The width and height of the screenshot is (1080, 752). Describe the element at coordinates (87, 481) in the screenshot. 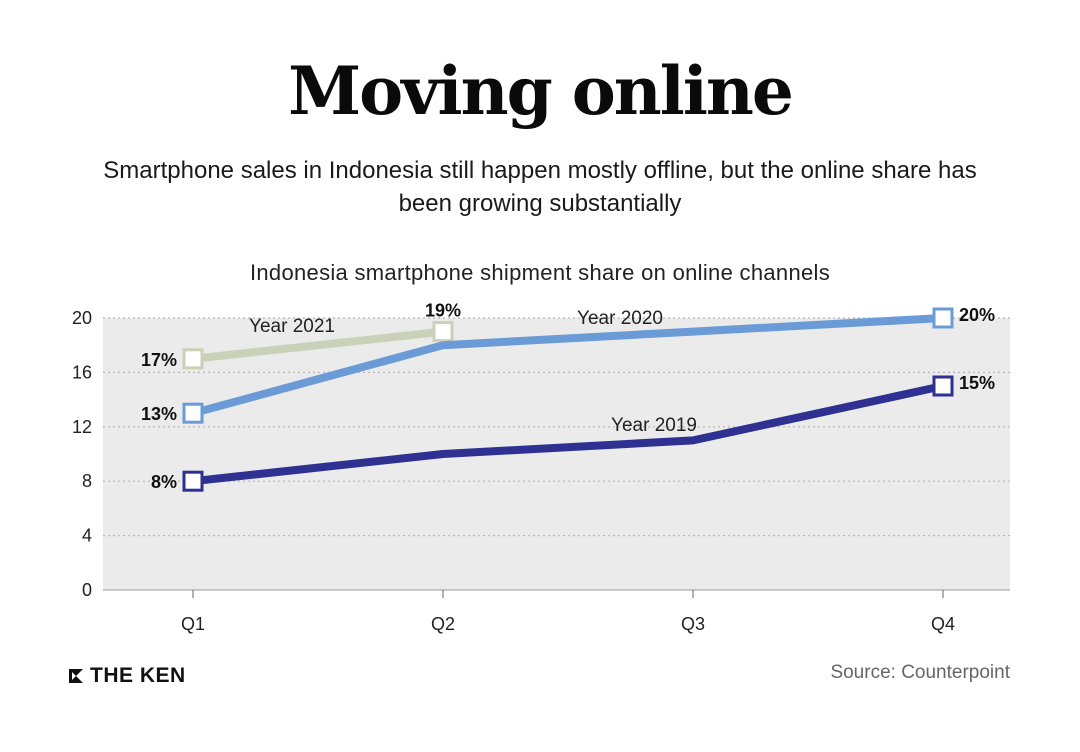

I see `y-tick-8: 8` at that location.